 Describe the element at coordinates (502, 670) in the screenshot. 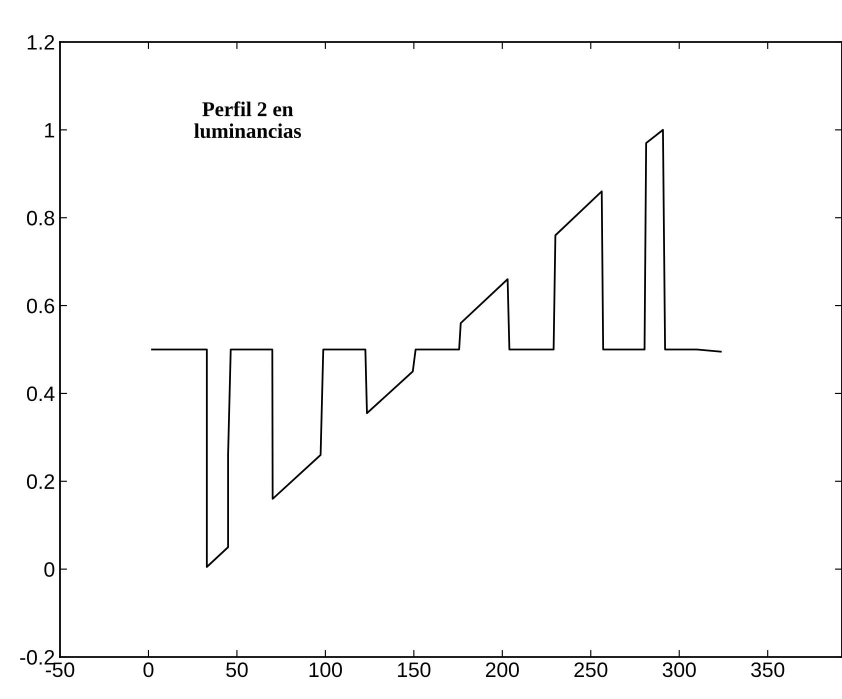

I see `x-tick-label: 200` at that location.